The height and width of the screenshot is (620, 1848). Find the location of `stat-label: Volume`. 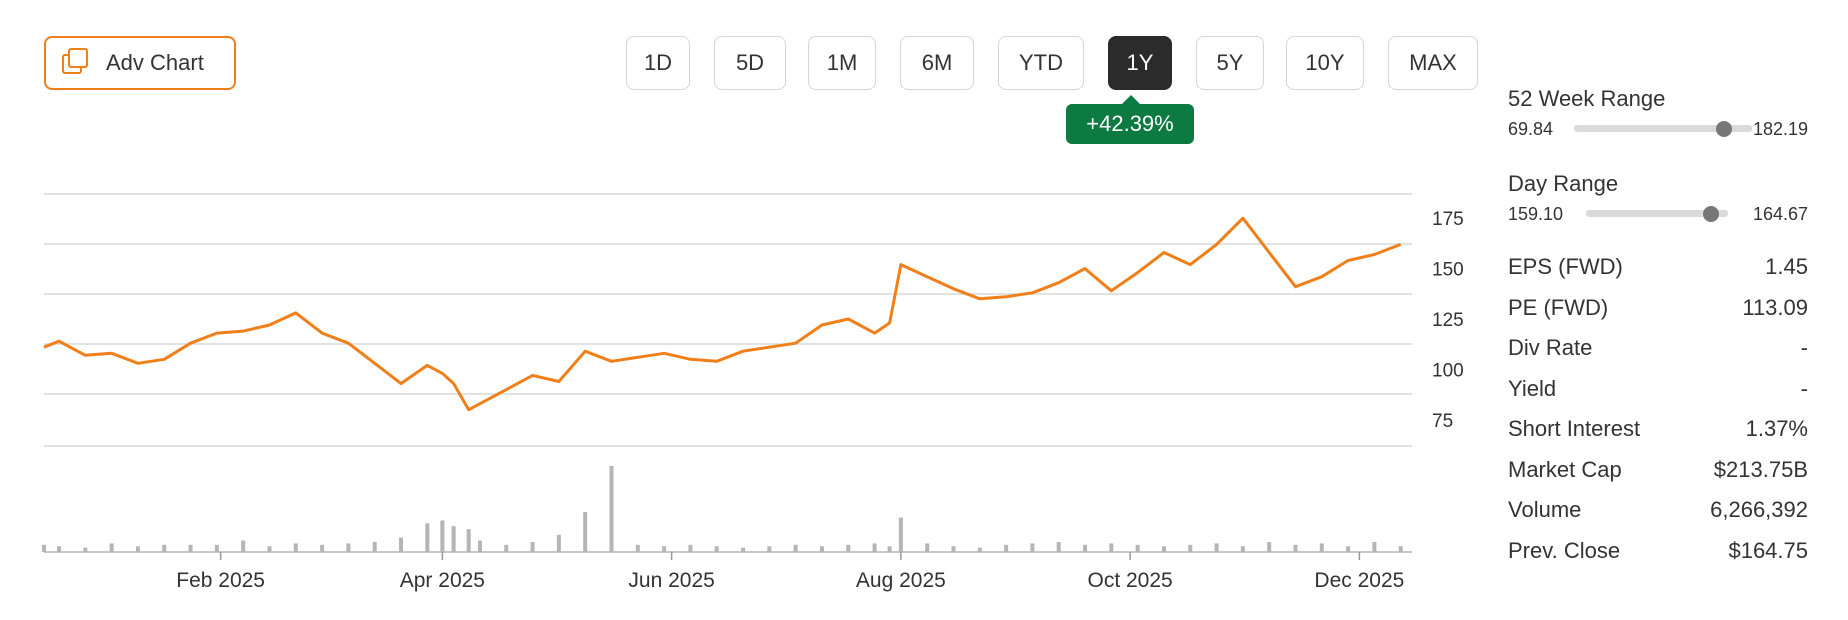

stat-label: Volume is located at coordinates (1545, 509).